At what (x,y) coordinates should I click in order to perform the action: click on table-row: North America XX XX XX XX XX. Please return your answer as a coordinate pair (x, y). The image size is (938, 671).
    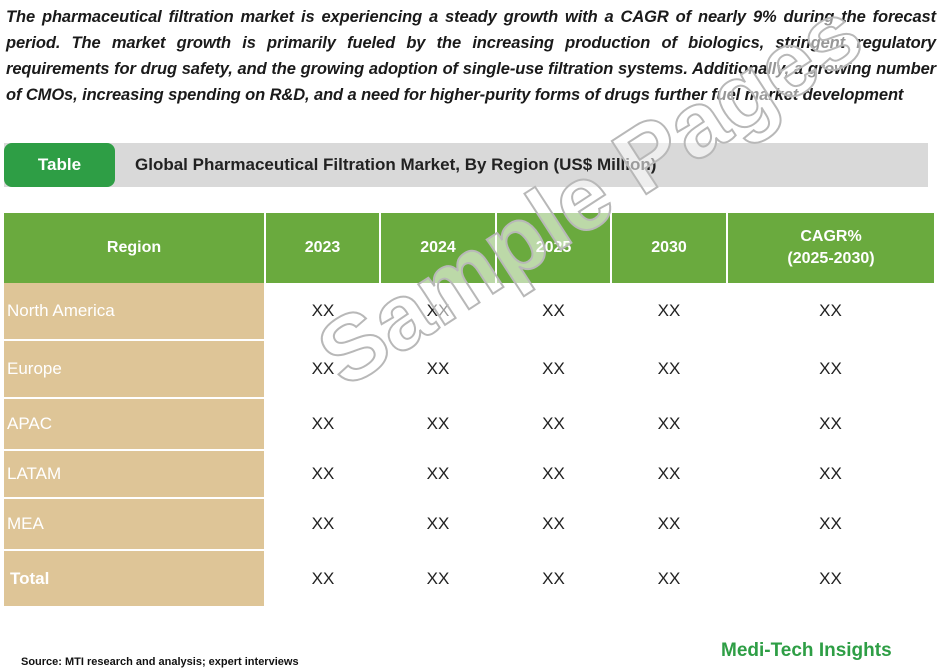
    Looking at the image, I should click on (469, 312).